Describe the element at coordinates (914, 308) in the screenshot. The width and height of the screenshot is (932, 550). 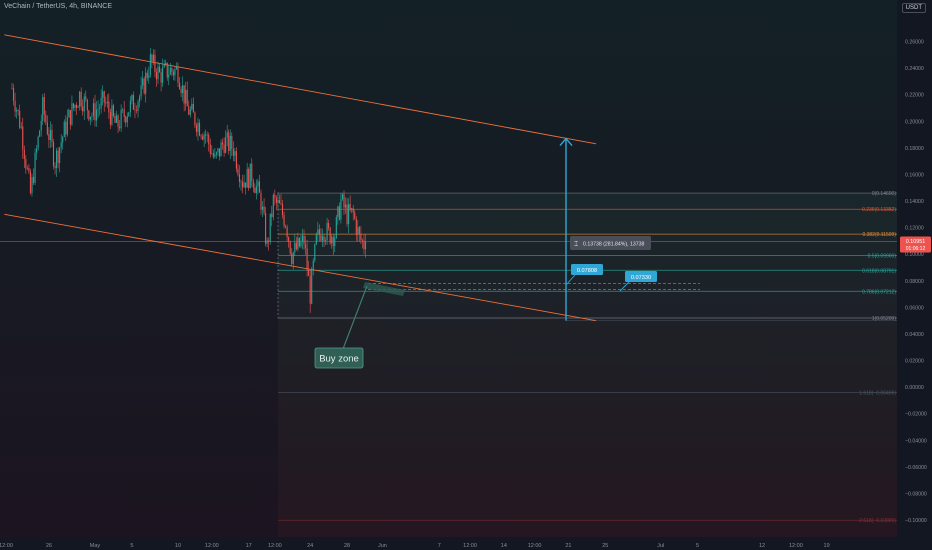
I see `y-tick-label: 0.06000` at that location.